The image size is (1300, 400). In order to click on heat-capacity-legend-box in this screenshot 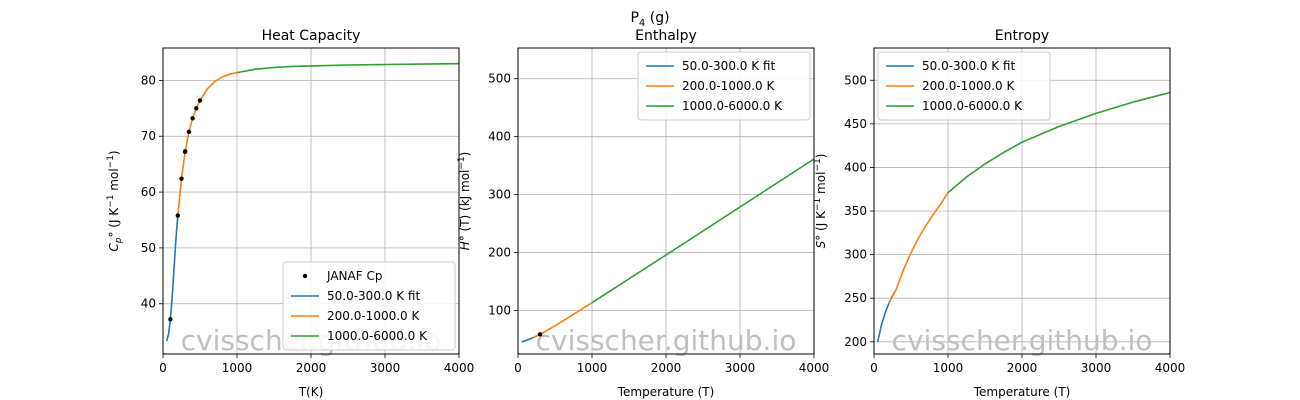, I will do `click(369, 306)`.